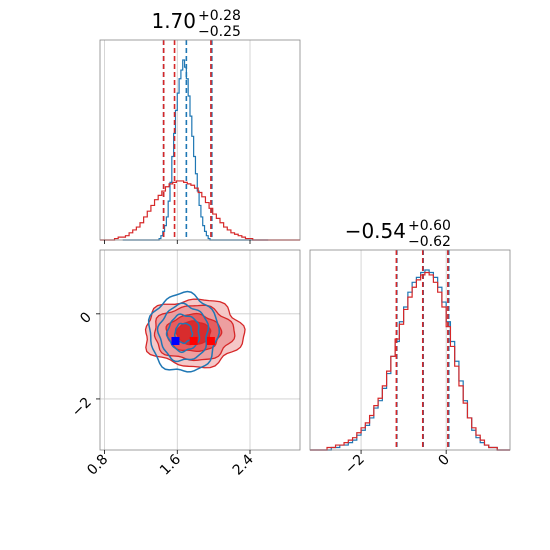 Image resolution: width=550 pixels, height=550 pixels. Describe the element at coordinates (86, 318) in the screenshot. I see `y-tick-label: 0` at that location.